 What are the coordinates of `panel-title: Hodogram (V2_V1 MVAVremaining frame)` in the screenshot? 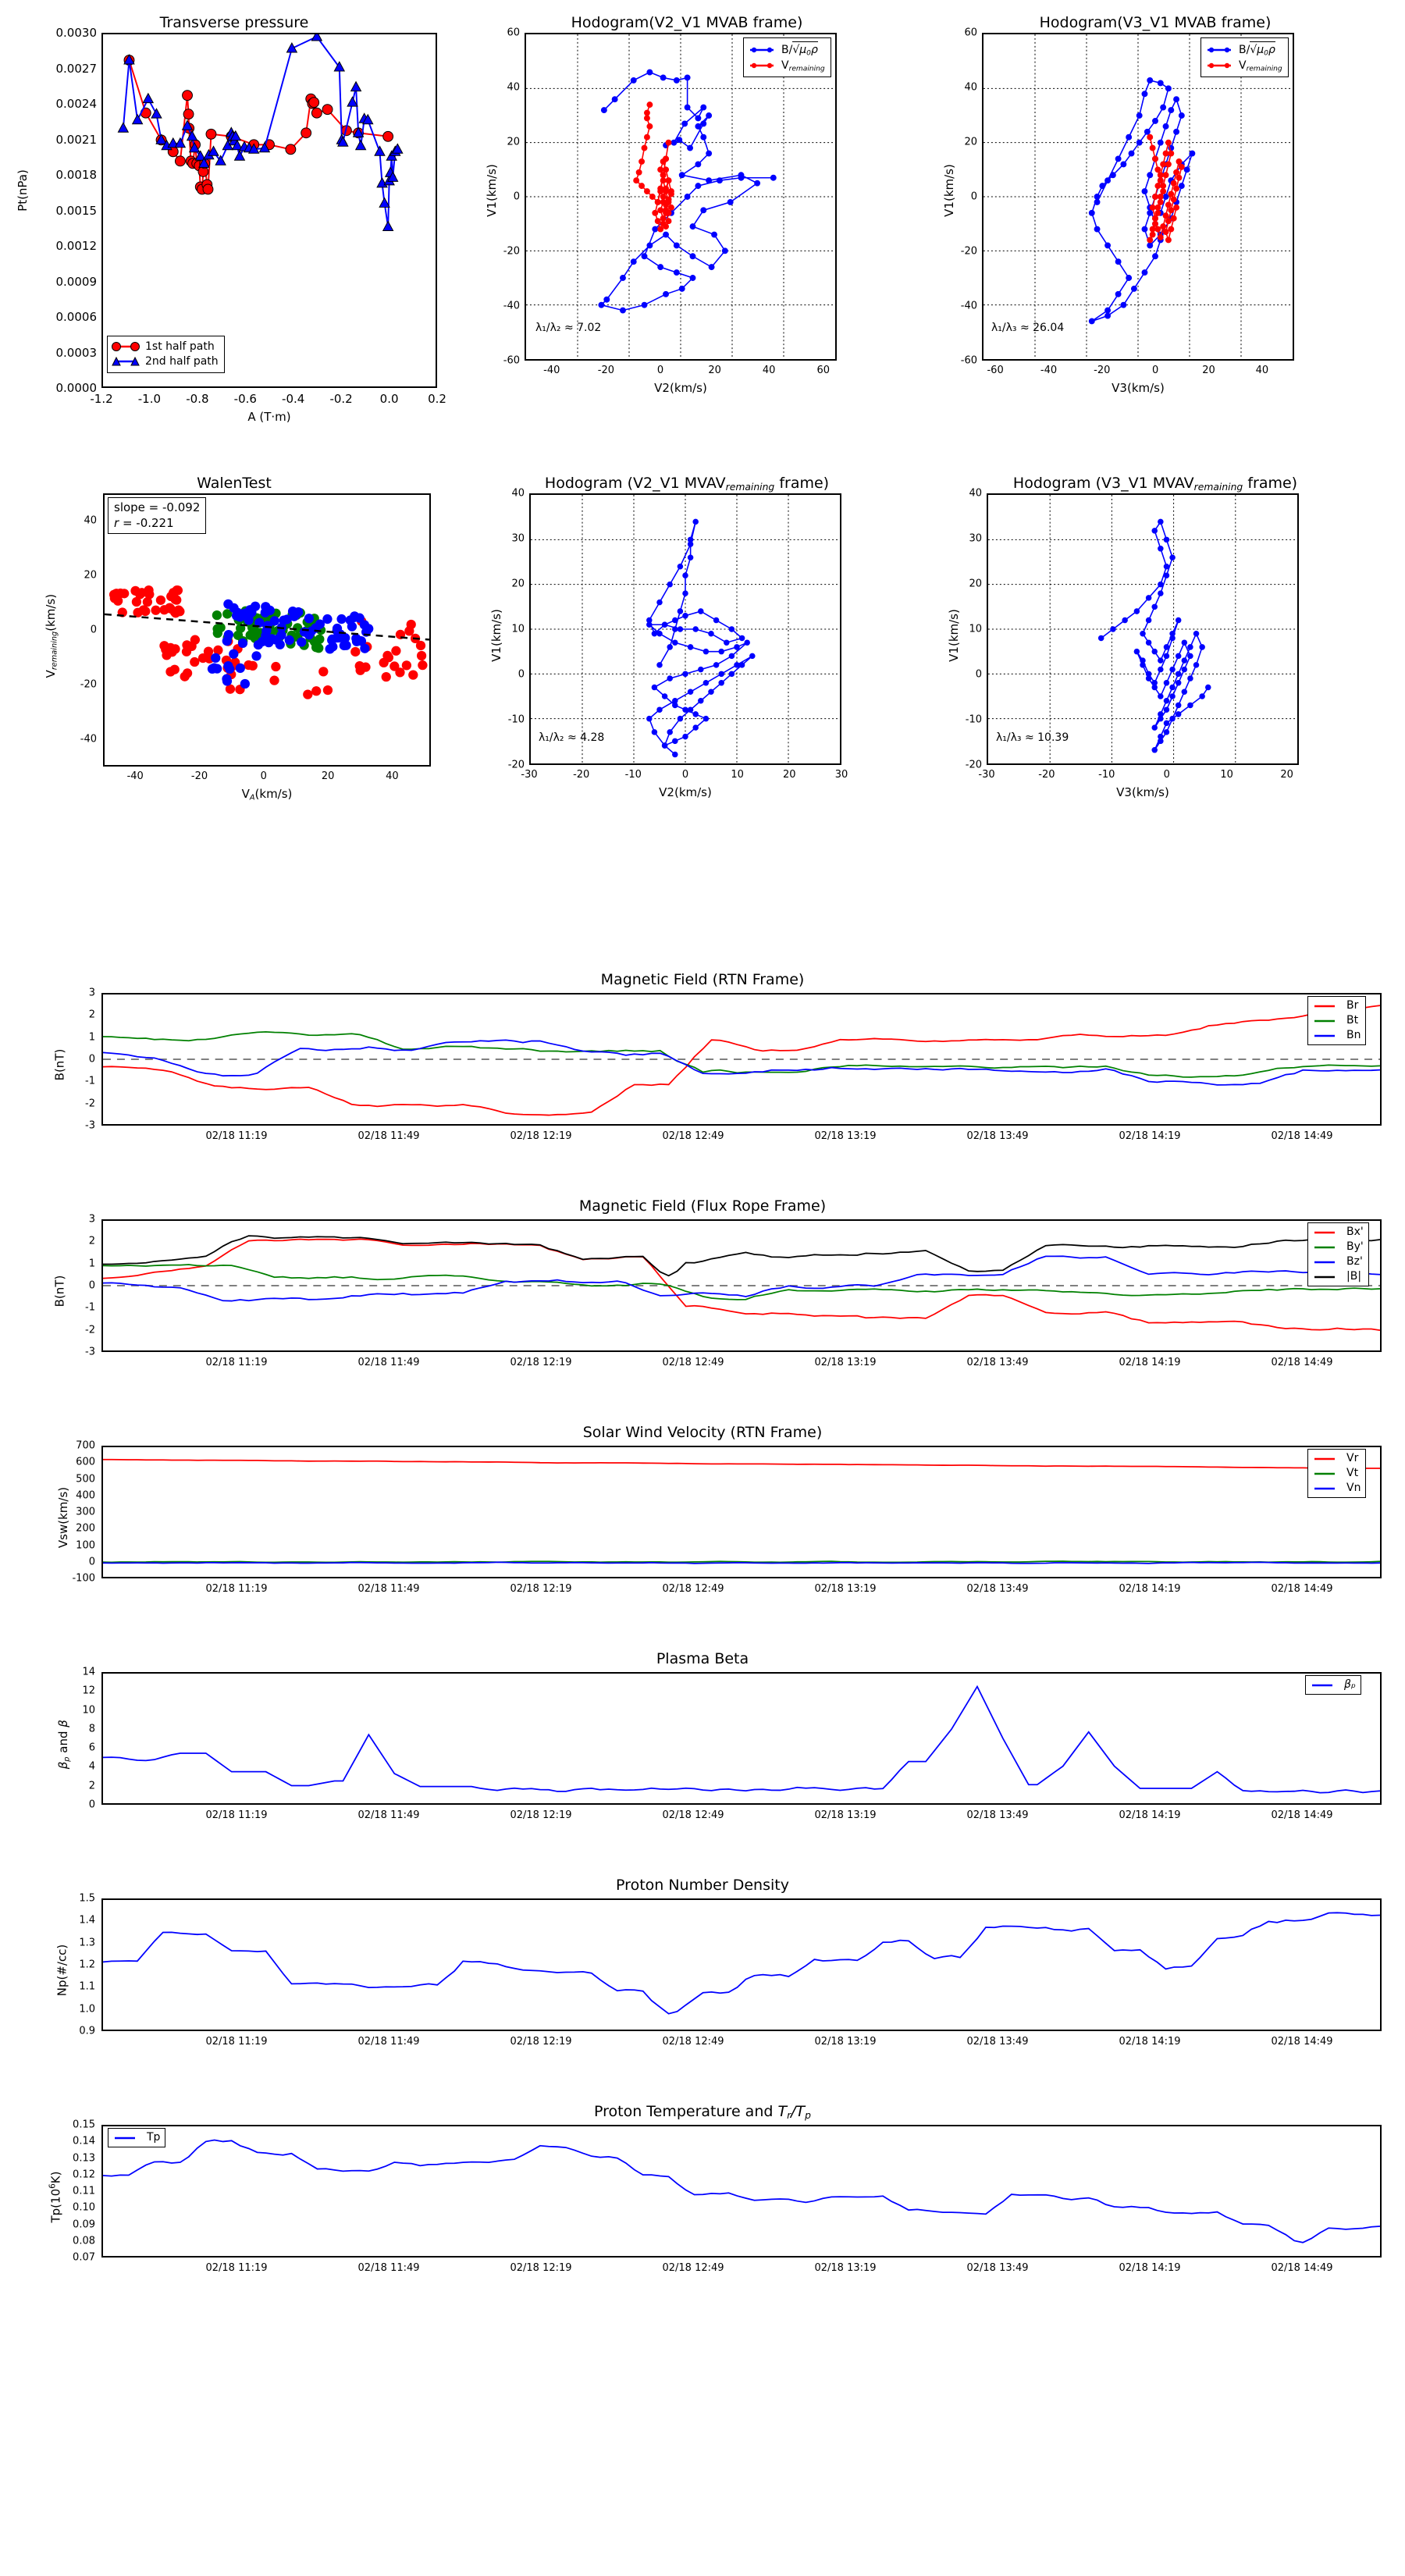 It's located at (687, 484).